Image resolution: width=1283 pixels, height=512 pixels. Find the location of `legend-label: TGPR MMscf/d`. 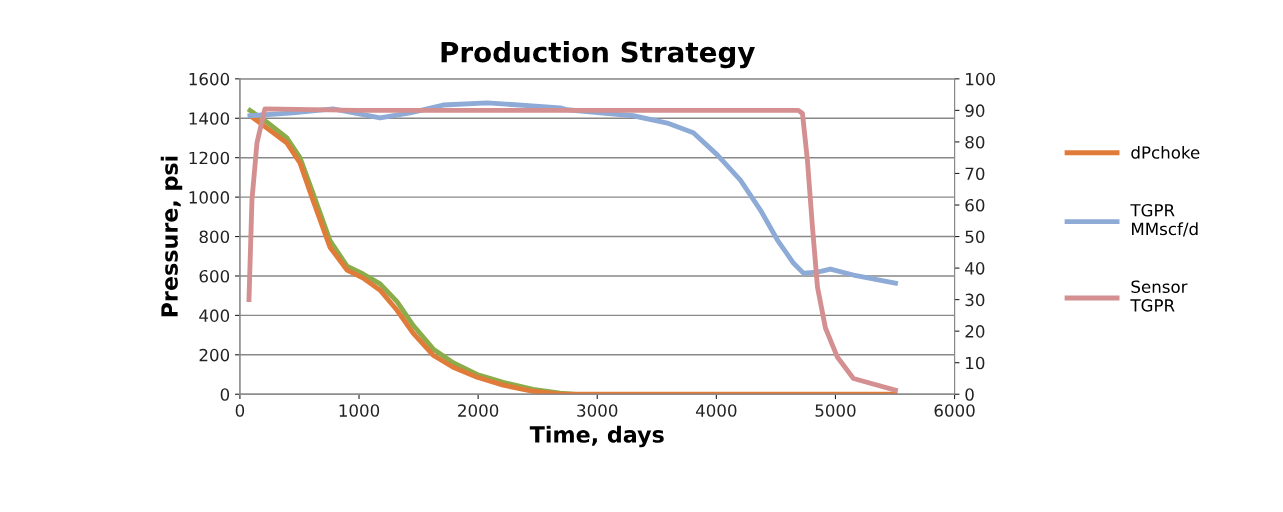

legend-label: TGPR MMscf/d is located at coordinates (1164, 220).